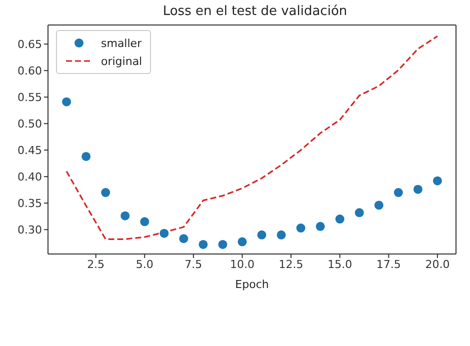 The height and width of the screenshot is (346, 470). I want to click on legend-label: smaller, so click(121, 43).